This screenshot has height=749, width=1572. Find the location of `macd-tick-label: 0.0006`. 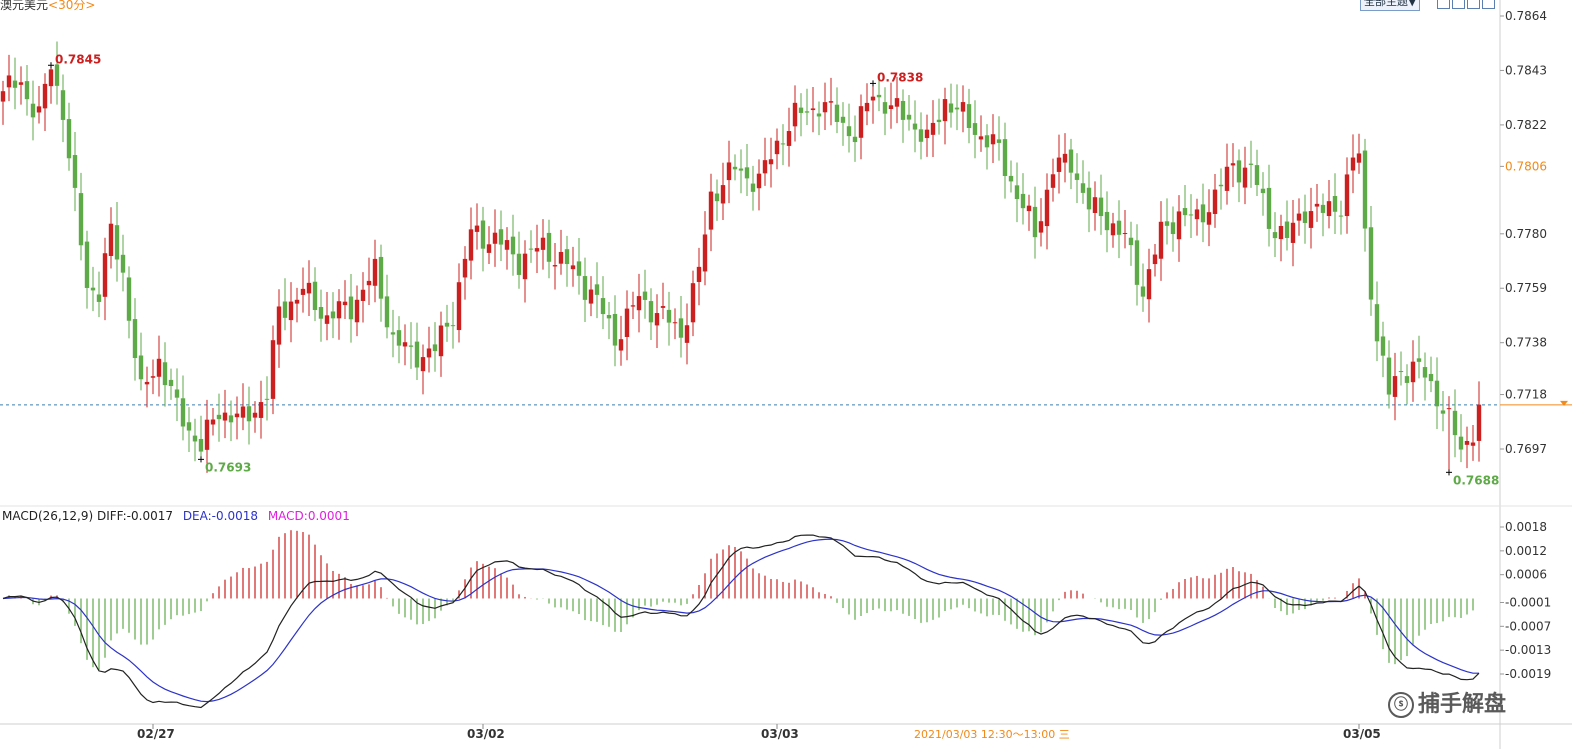

macd-tick-label: 0.0006 is located at coordinates (1526, 575).